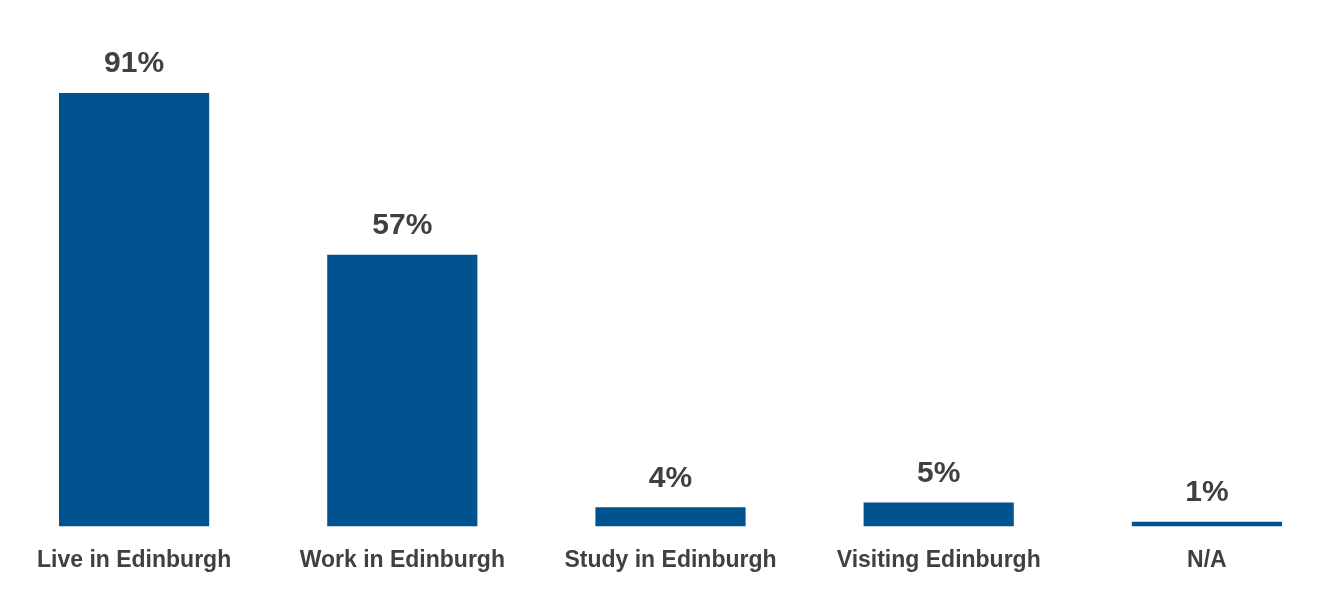 Image resolution: width=1341 pixels, height=590 pixels. Describe the element at coordinates (402, 224) in the screenshot. I see `data-label: 57%` at that location.